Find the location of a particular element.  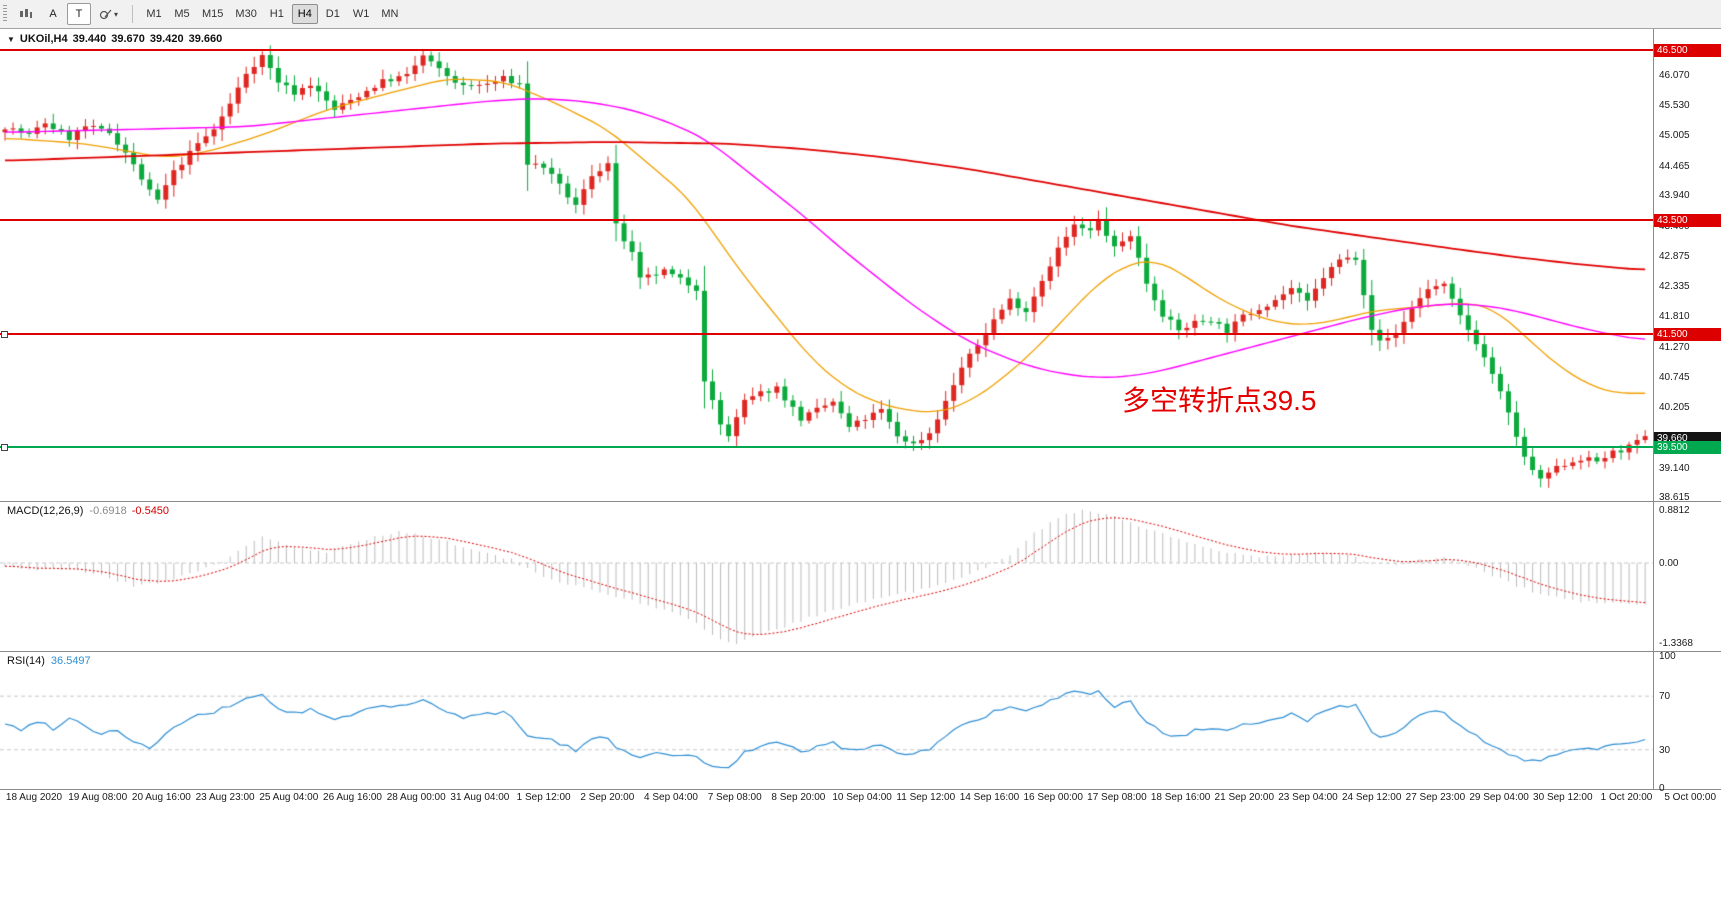

price-axis-label: 39.140 is located at coordinates (1674, 468).